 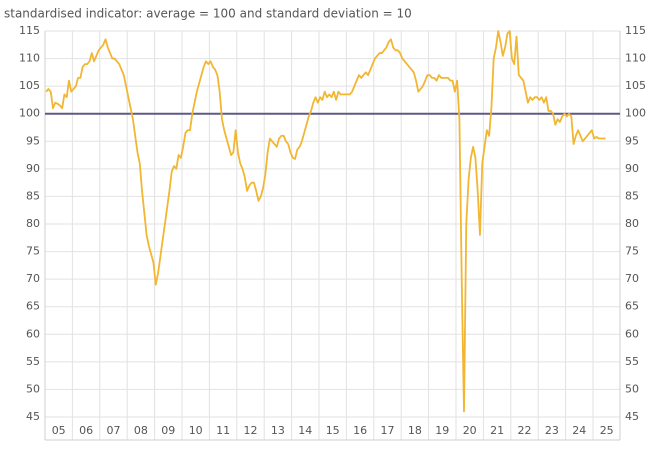 I want to click on y-tick-label: 100, so click(x=29, y=113).